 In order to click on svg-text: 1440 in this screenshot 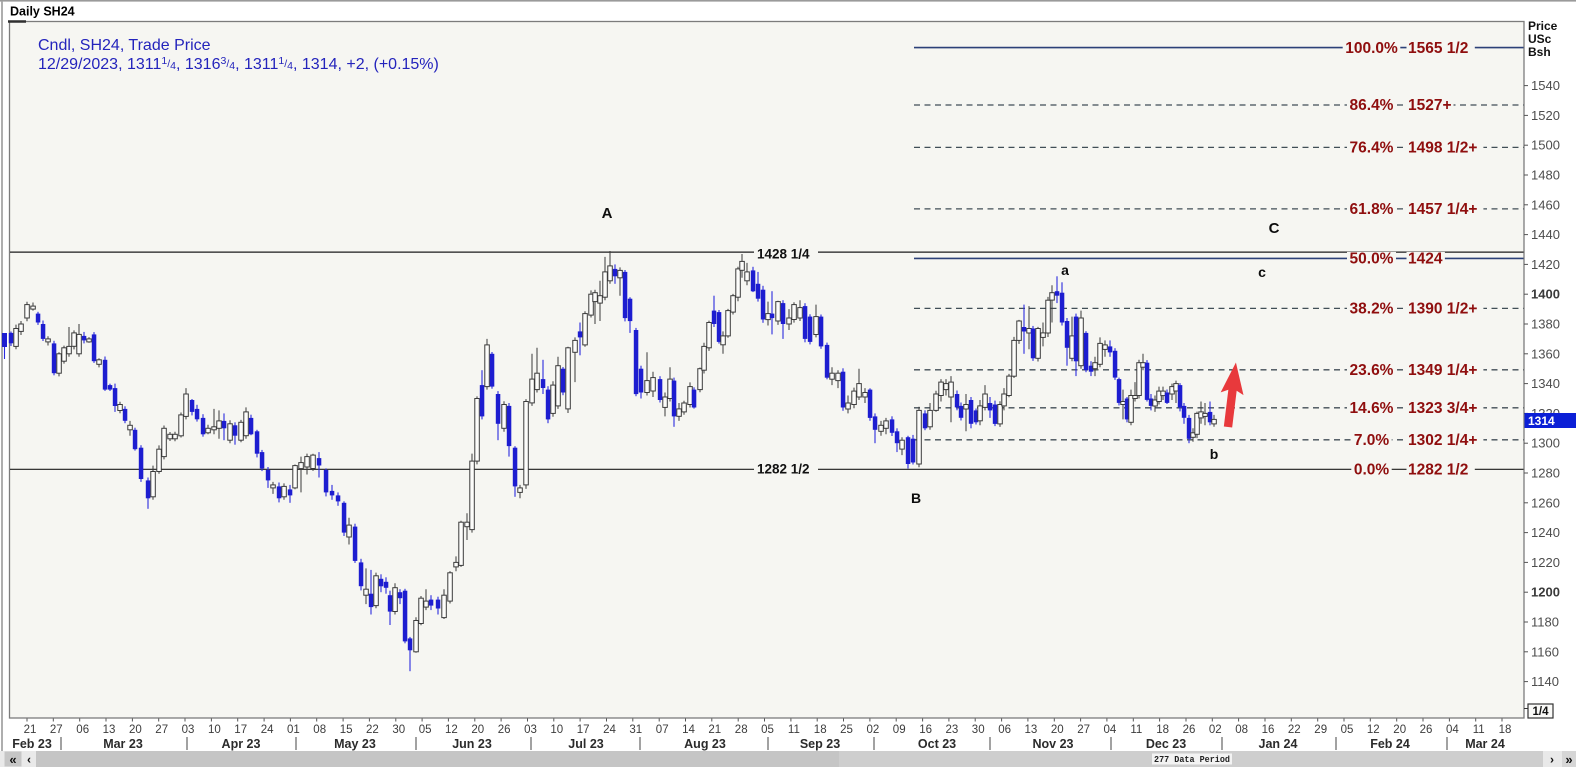, I will do `click(1545, 234)`.